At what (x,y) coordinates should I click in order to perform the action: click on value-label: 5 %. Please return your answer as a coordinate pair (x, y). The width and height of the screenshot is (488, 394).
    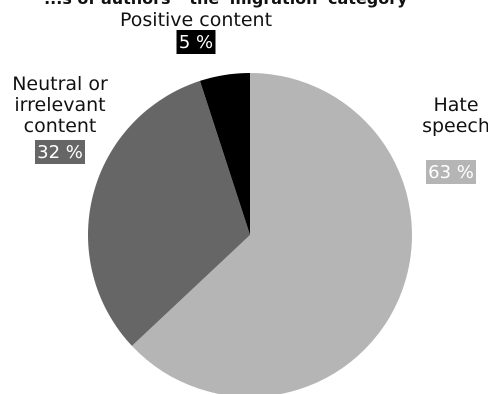
    Looking at the image, I should click on (196, 42).